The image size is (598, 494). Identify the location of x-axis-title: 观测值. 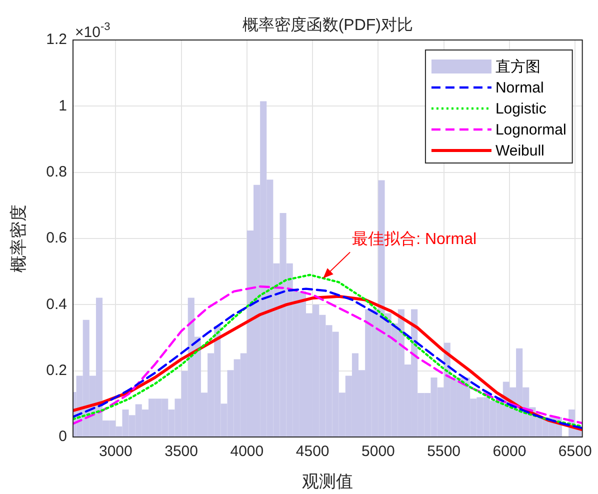
(328, 481).